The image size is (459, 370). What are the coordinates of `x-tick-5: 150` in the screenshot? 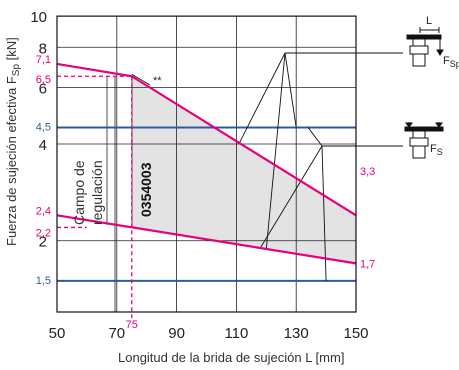 It's located at (355, 333).